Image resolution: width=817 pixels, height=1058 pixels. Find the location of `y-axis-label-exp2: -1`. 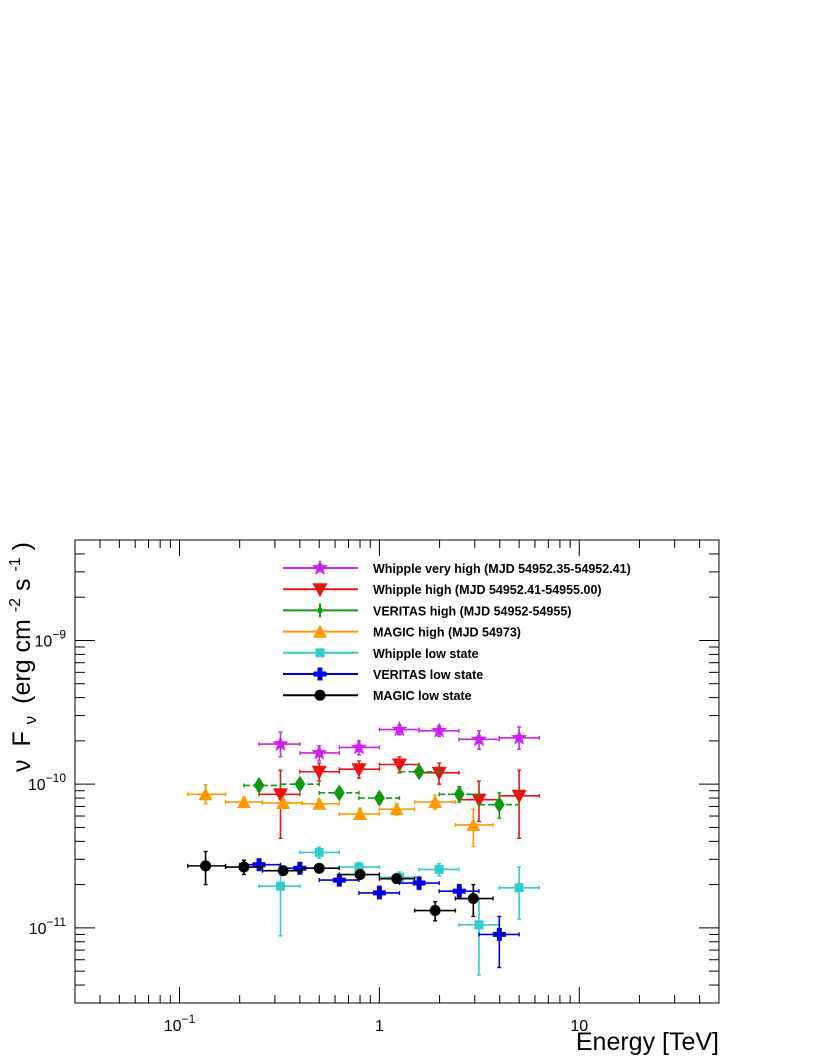

y-axis-label-exp2: -1 is located at coordinates (15, 564).